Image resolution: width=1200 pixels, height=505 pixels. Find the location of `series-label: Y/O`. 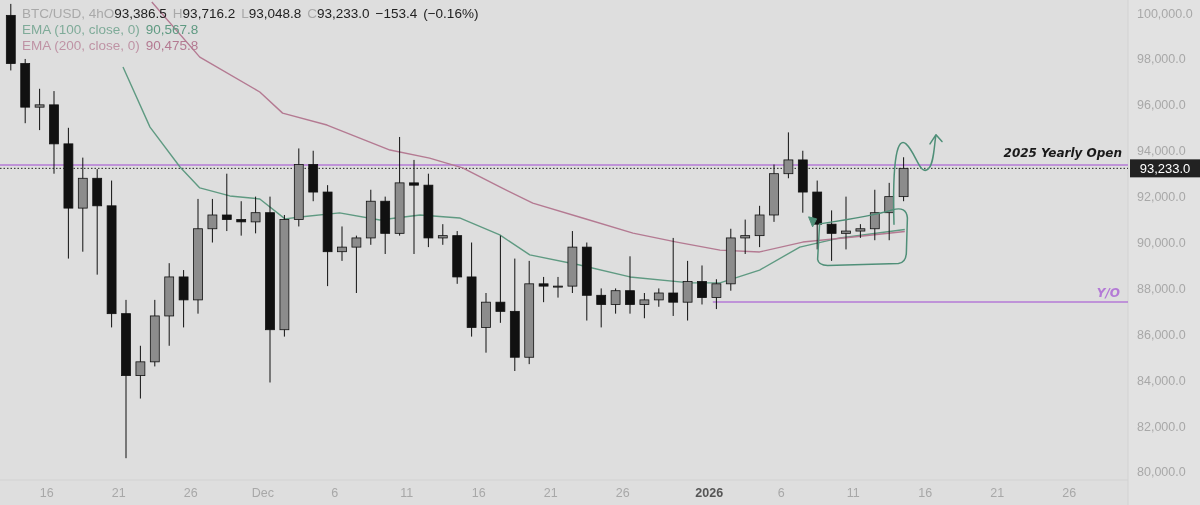

series-label: Y/O is located at coordinates (1108, 292).